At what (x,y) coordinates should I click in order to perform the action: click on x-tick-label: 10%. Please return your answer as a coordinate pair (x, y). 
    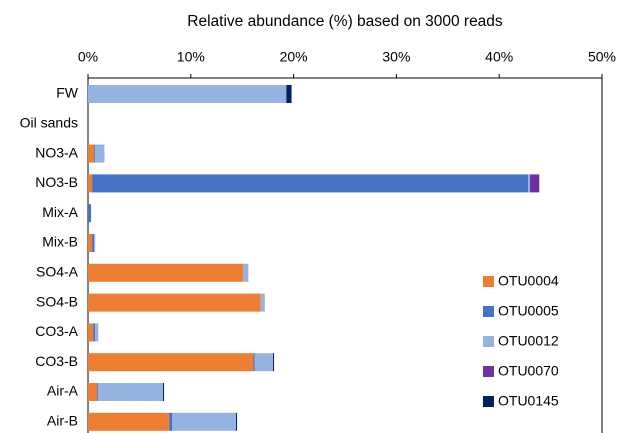
    Looking at the image, I should click on (191, 57).